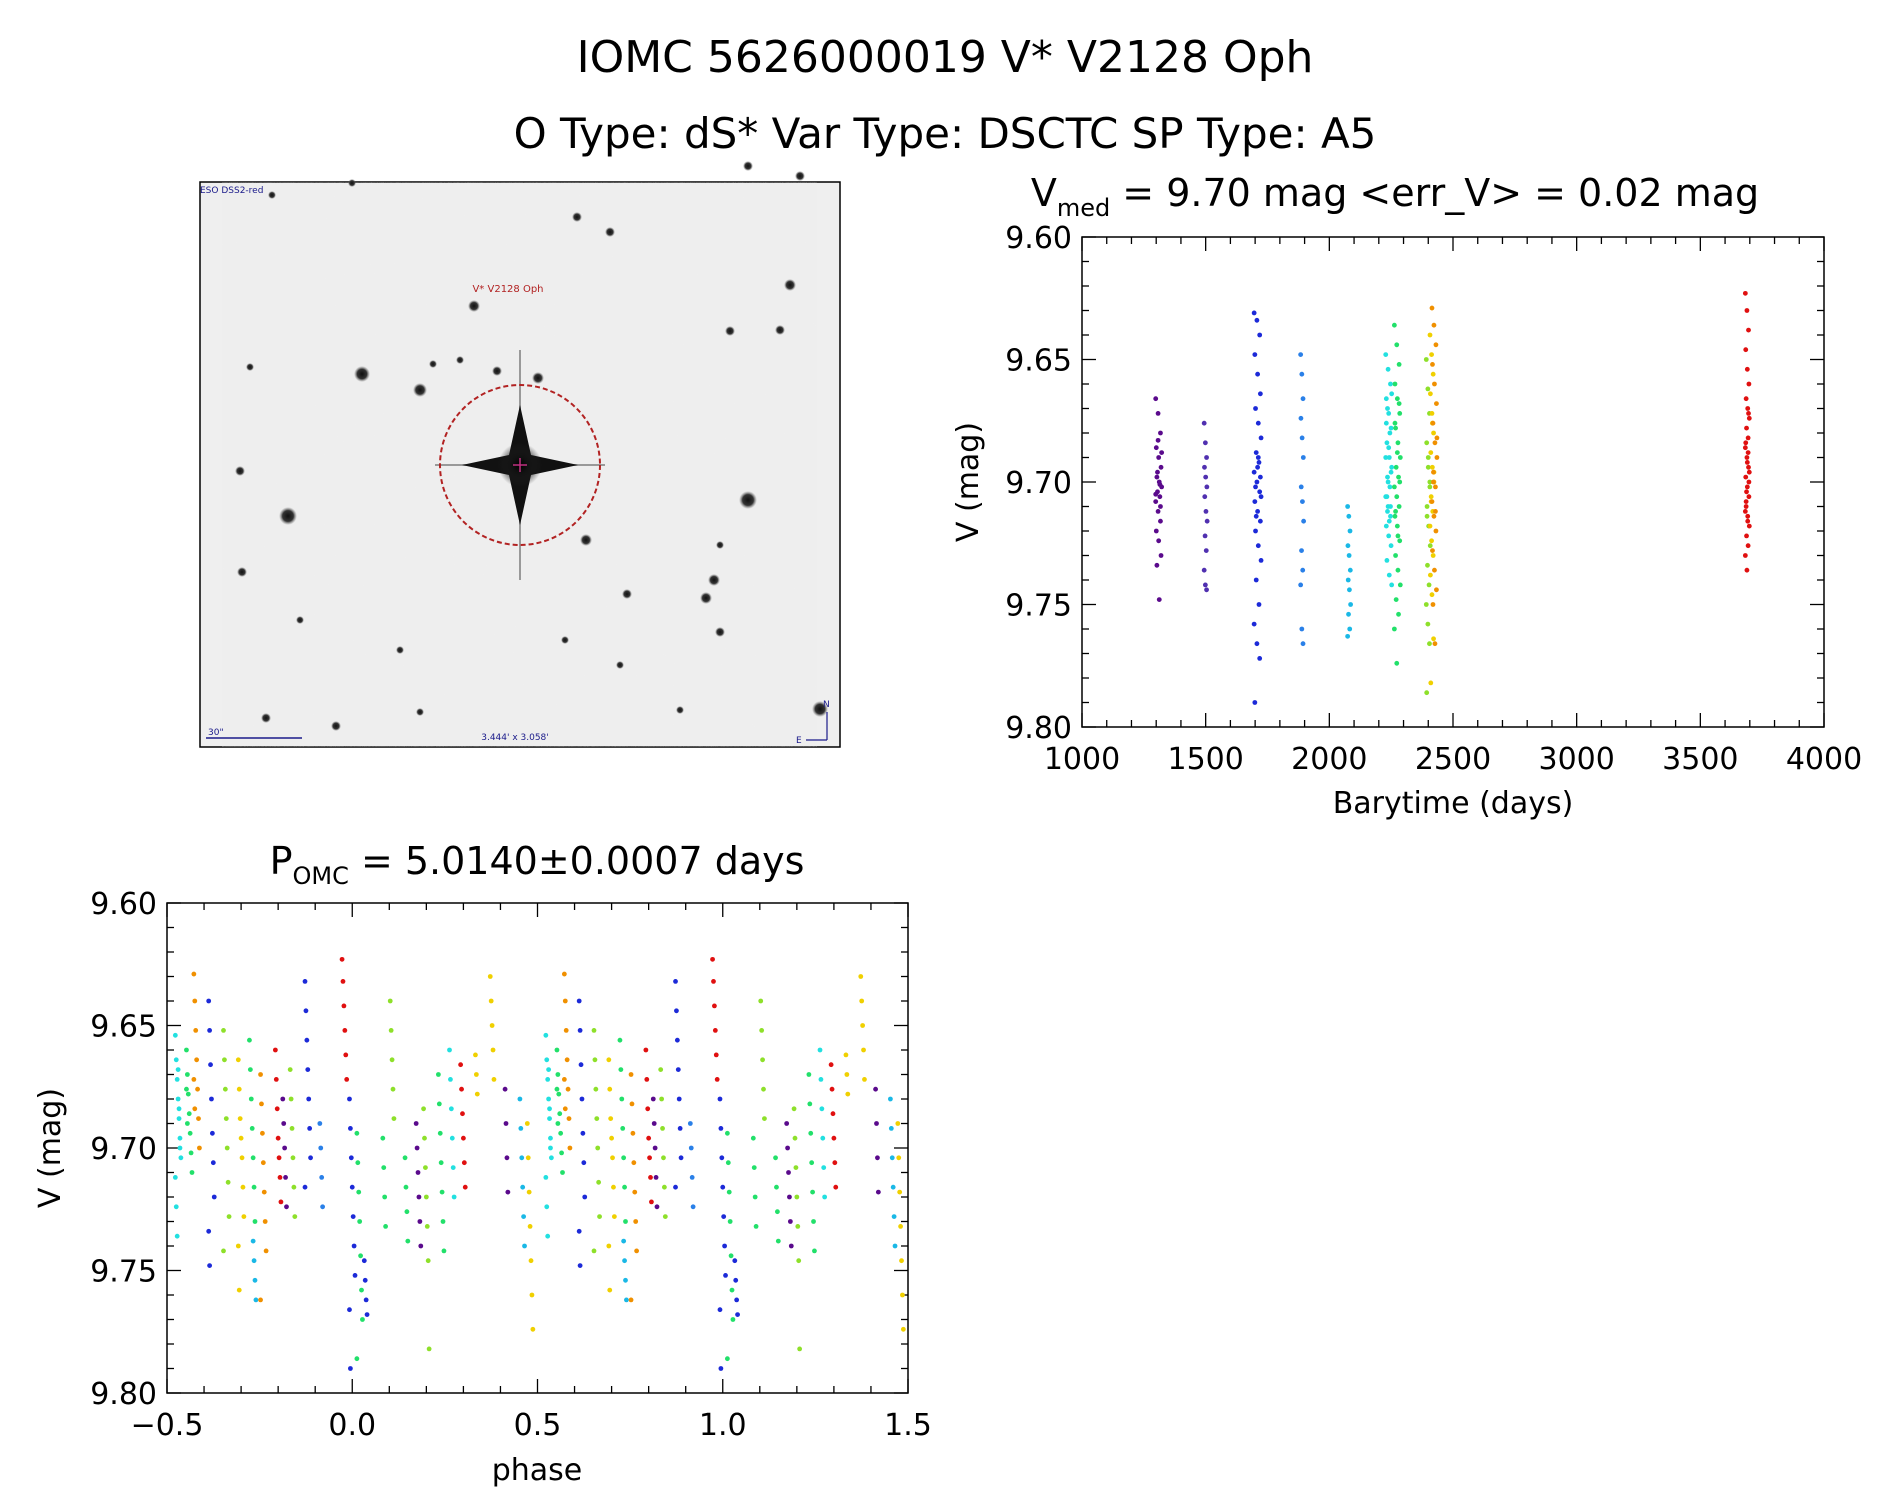 The height and width of the screenshot is (1494, 1889). What do you see at coordinates (1452, 497) in the screenshot?
I see `lightcurve-points` at bounding box center [1452, 497].